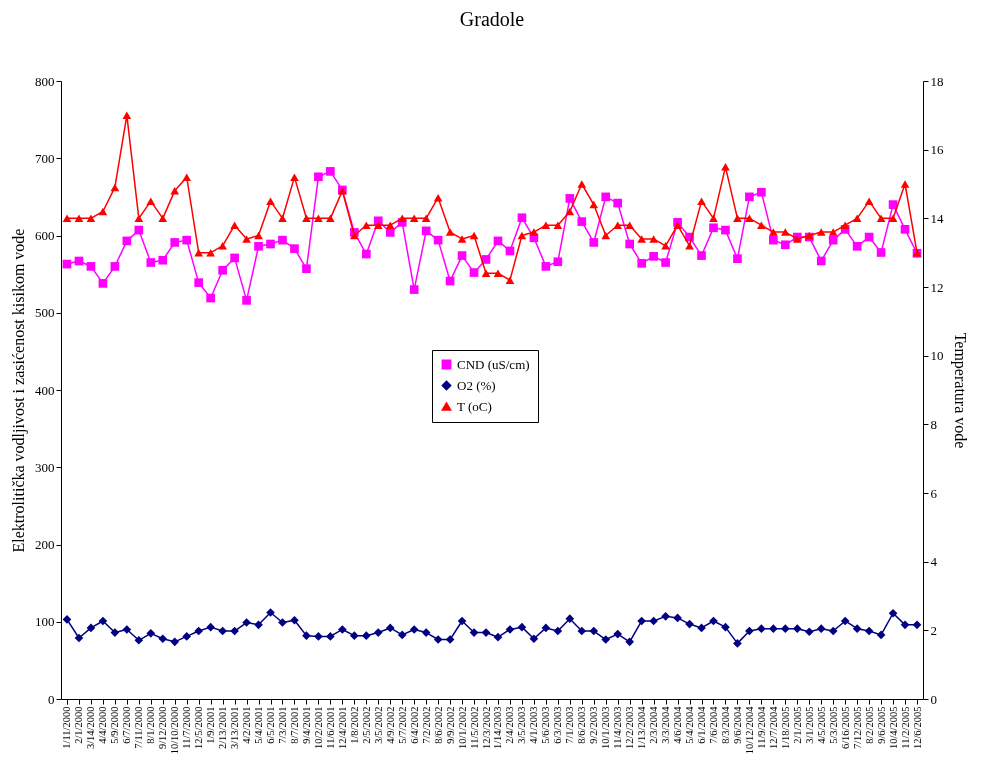 This screenshot has width=1008, height=781. Describe the element at coordinates (115, 725) in the screenshot. I see `x-tick-label: 5/9/2000` at that location.